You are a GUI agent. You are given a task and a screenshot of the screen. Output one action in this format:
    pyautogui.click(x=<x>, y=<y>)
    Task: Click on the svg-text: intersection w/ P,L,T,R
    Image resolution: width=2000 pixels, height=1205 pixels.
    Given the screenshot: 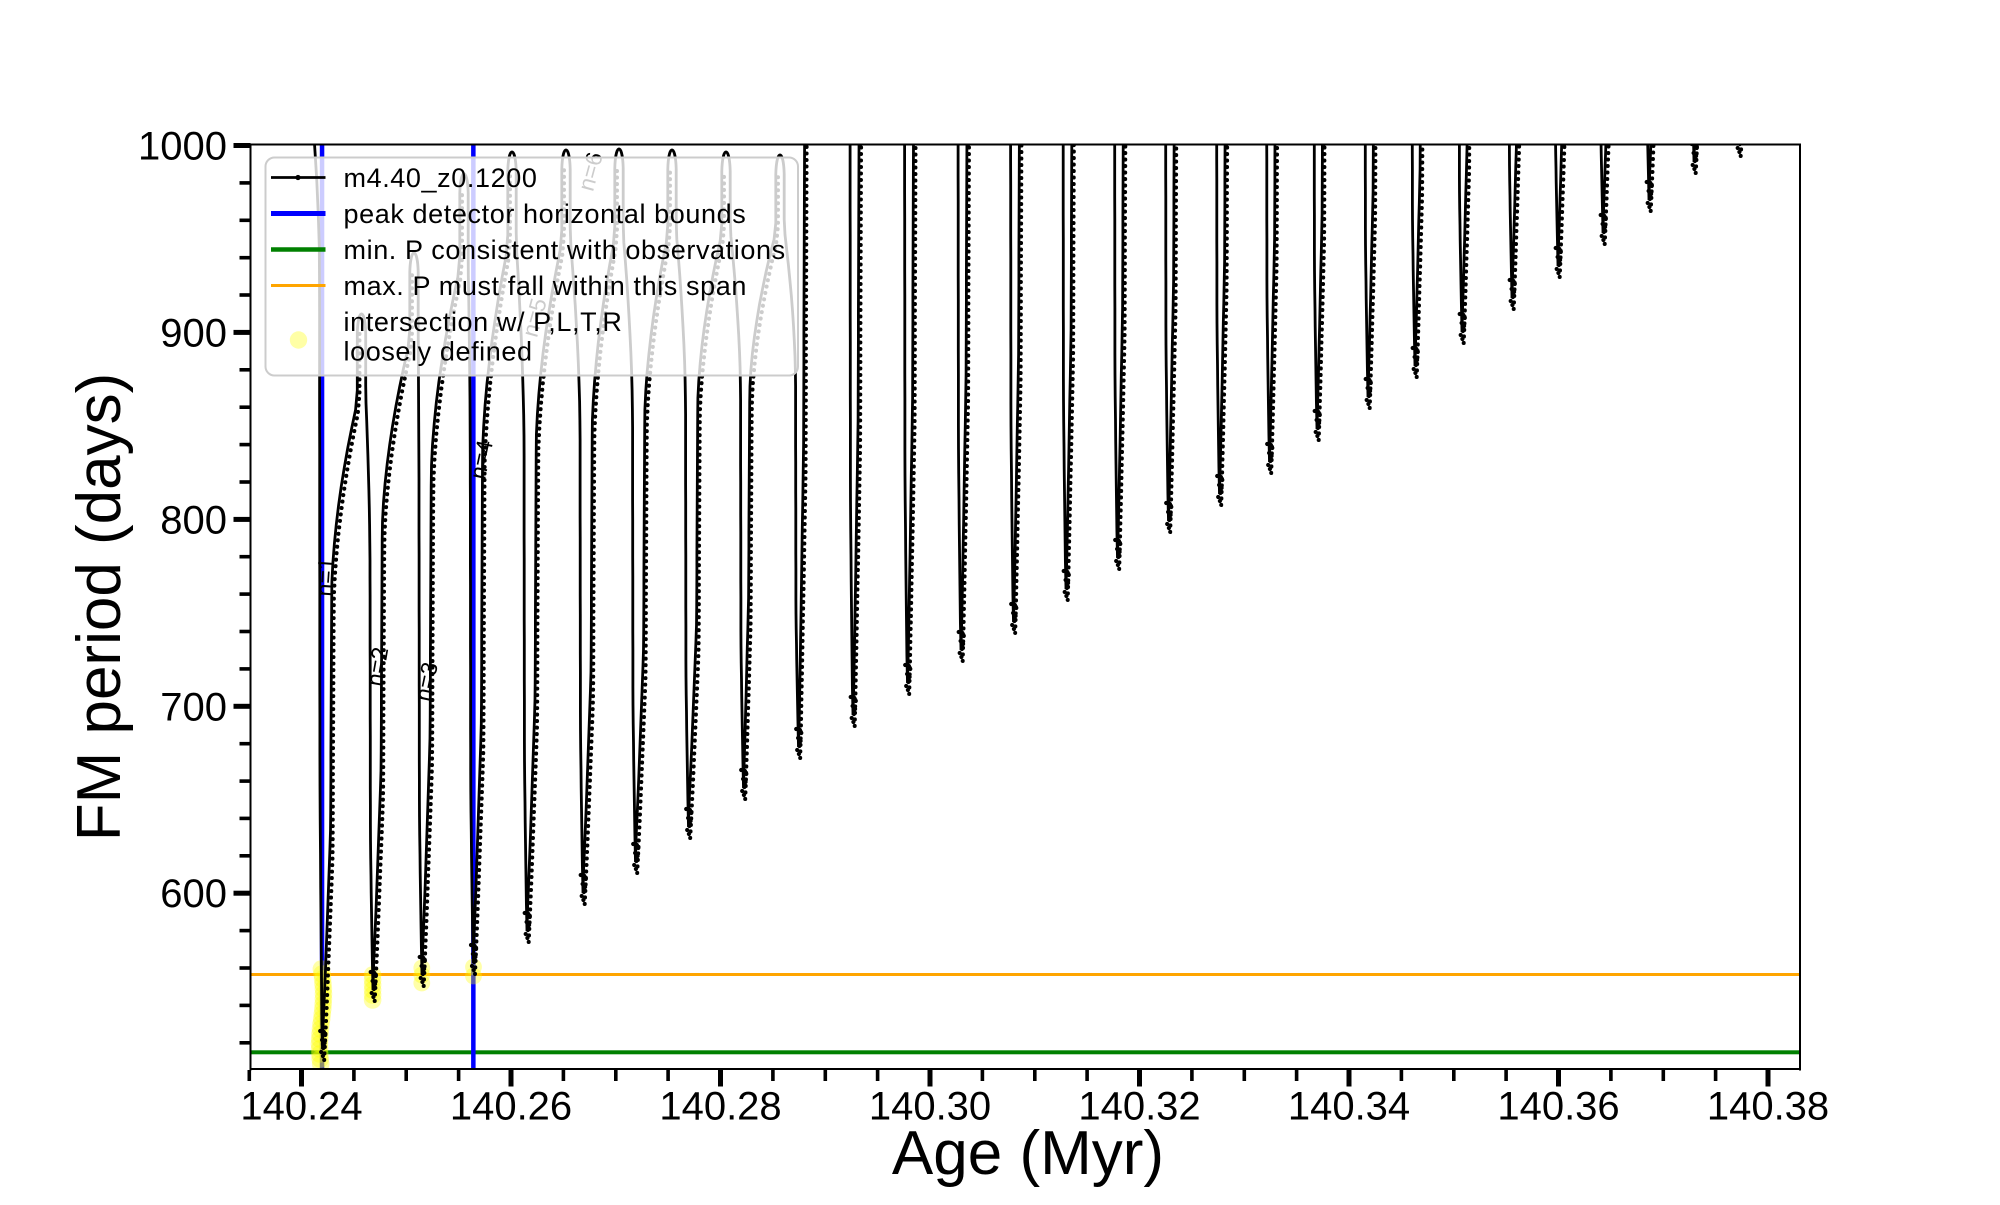 What is the action you would take?
    pyautogui.click(x=483, y=322)
    